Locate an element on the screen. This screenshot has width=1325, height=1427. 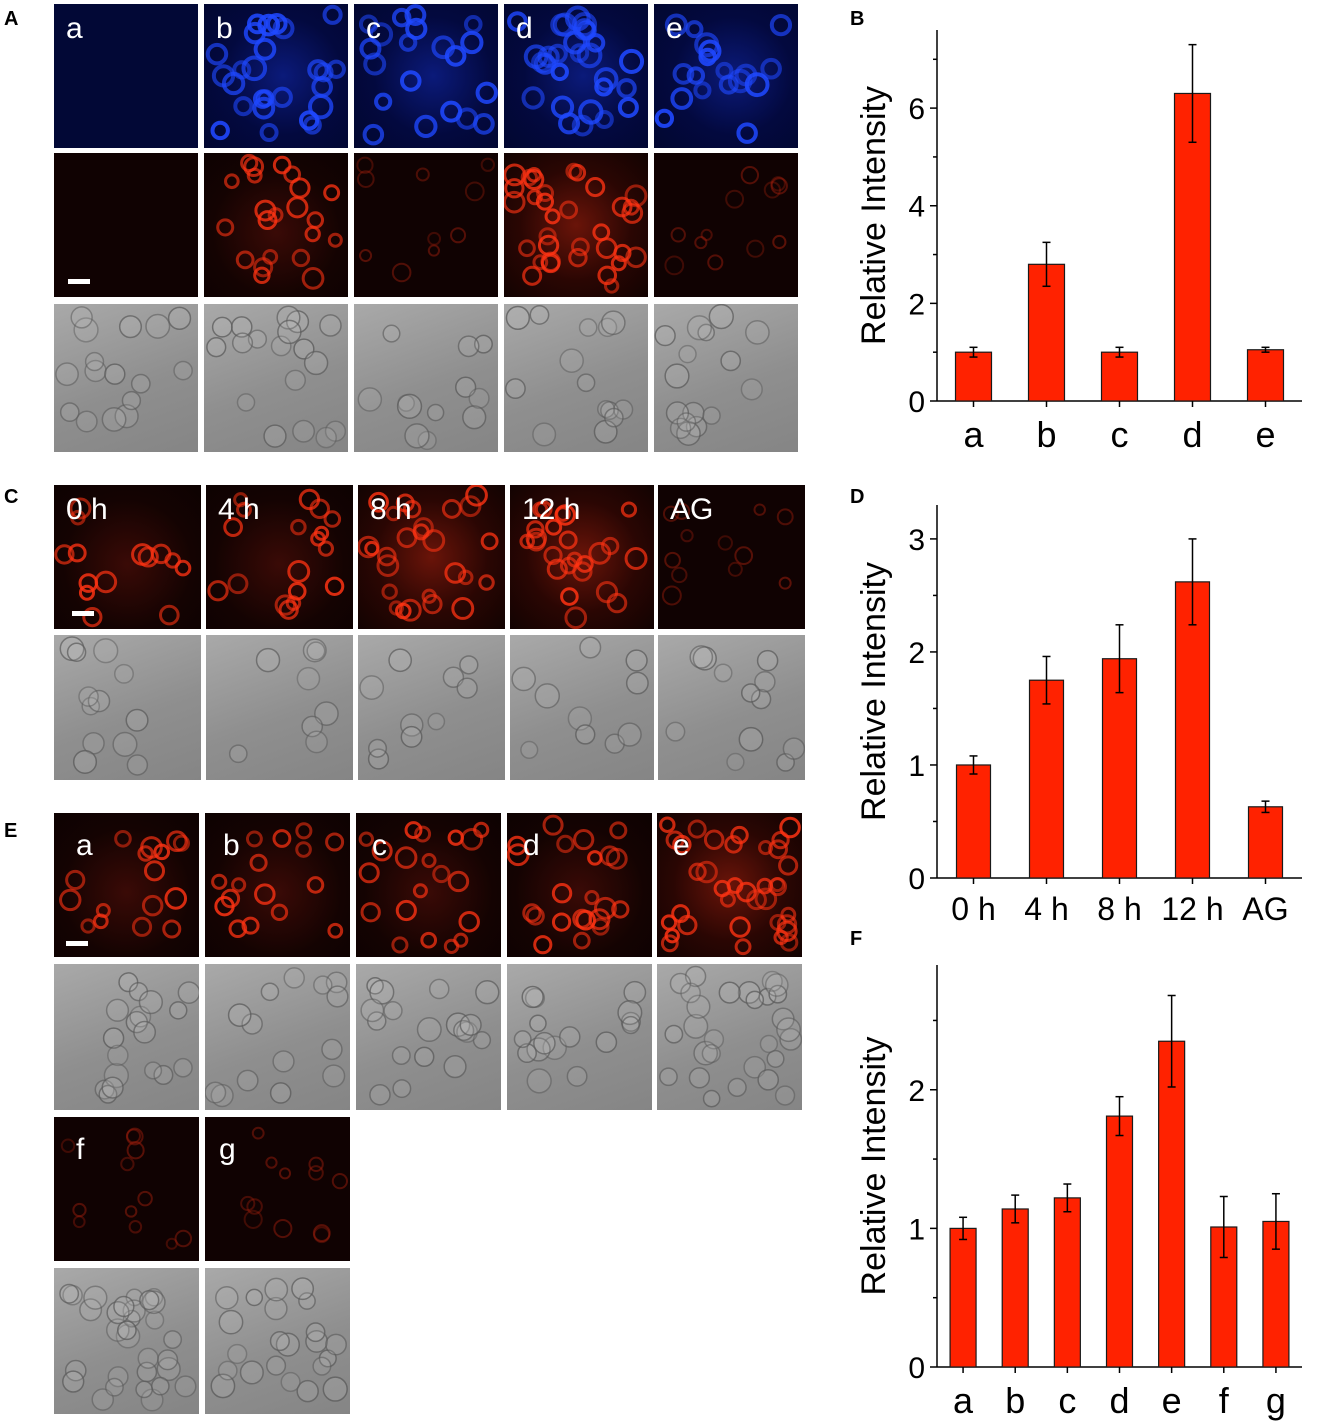
x-tick-label: c is located at coordinates (1067, 1400).